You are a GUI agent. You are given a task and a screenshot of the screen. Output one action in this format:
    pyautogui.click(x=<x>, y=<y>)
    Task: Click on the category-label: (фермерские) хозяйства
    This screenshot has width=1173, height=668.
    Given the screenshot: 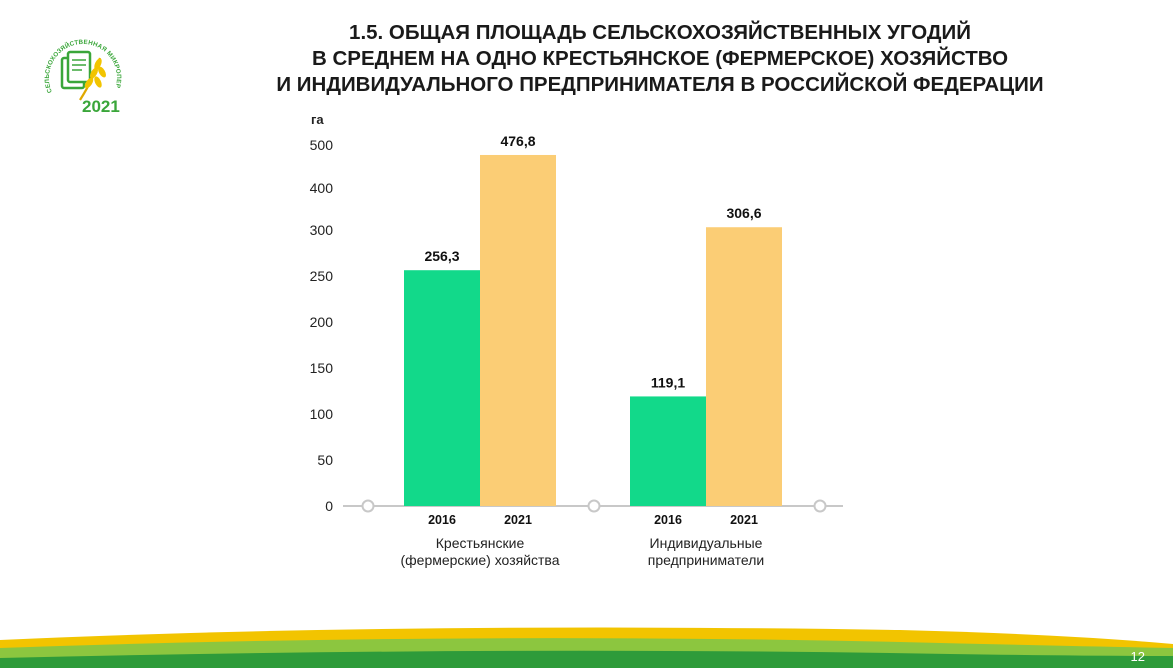 What is the action you would take?
    pyautogui.click(x=479, y=560)
    